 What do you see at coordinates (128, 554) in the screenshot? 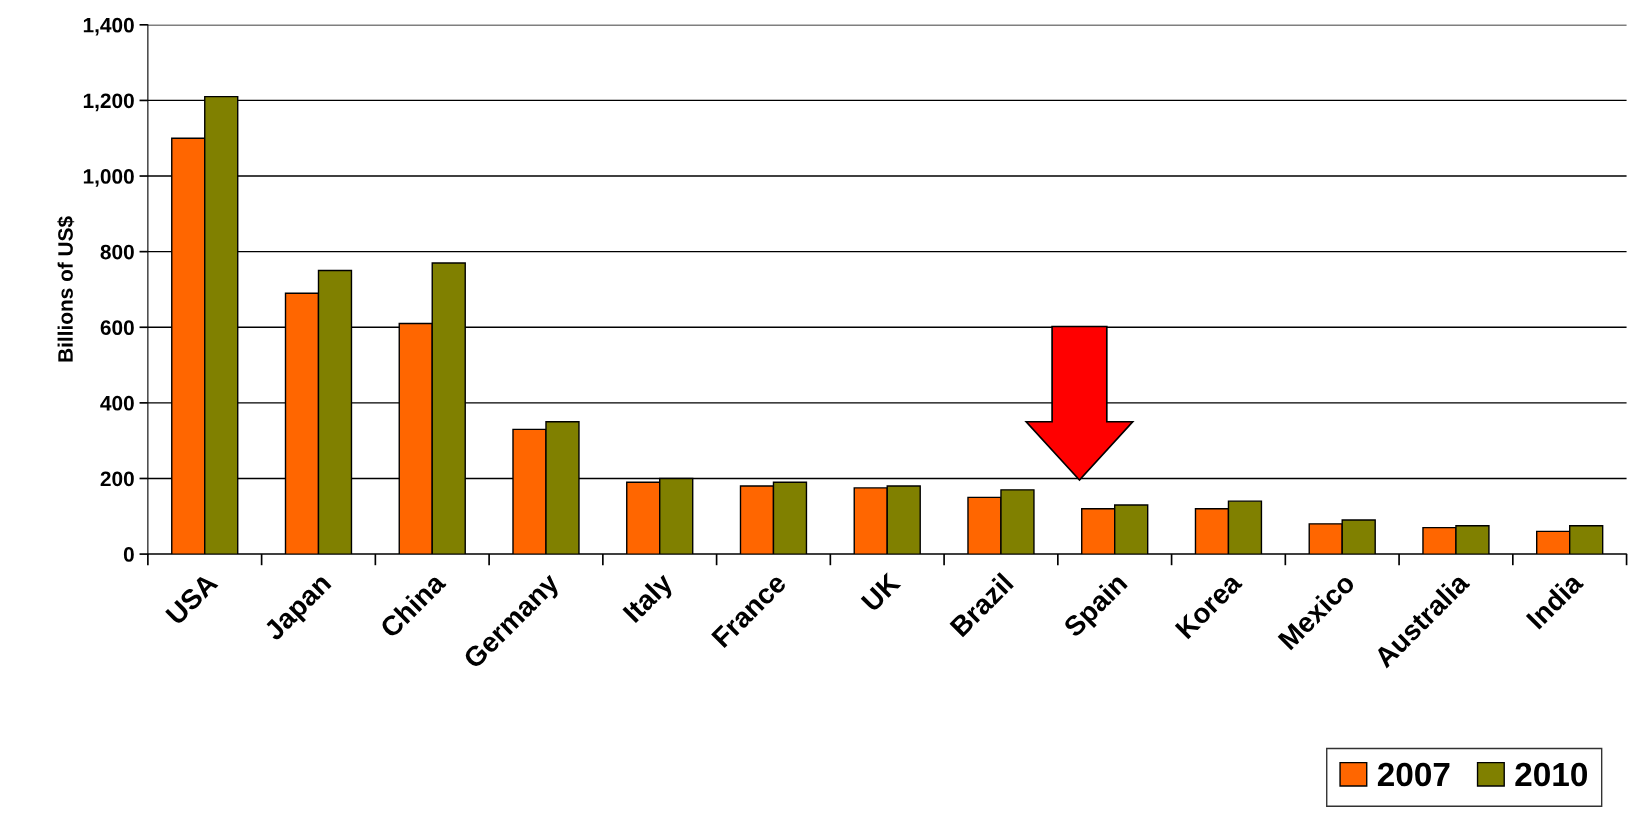
I see `y-tick-label: 0` at bounding box center [128, 554].